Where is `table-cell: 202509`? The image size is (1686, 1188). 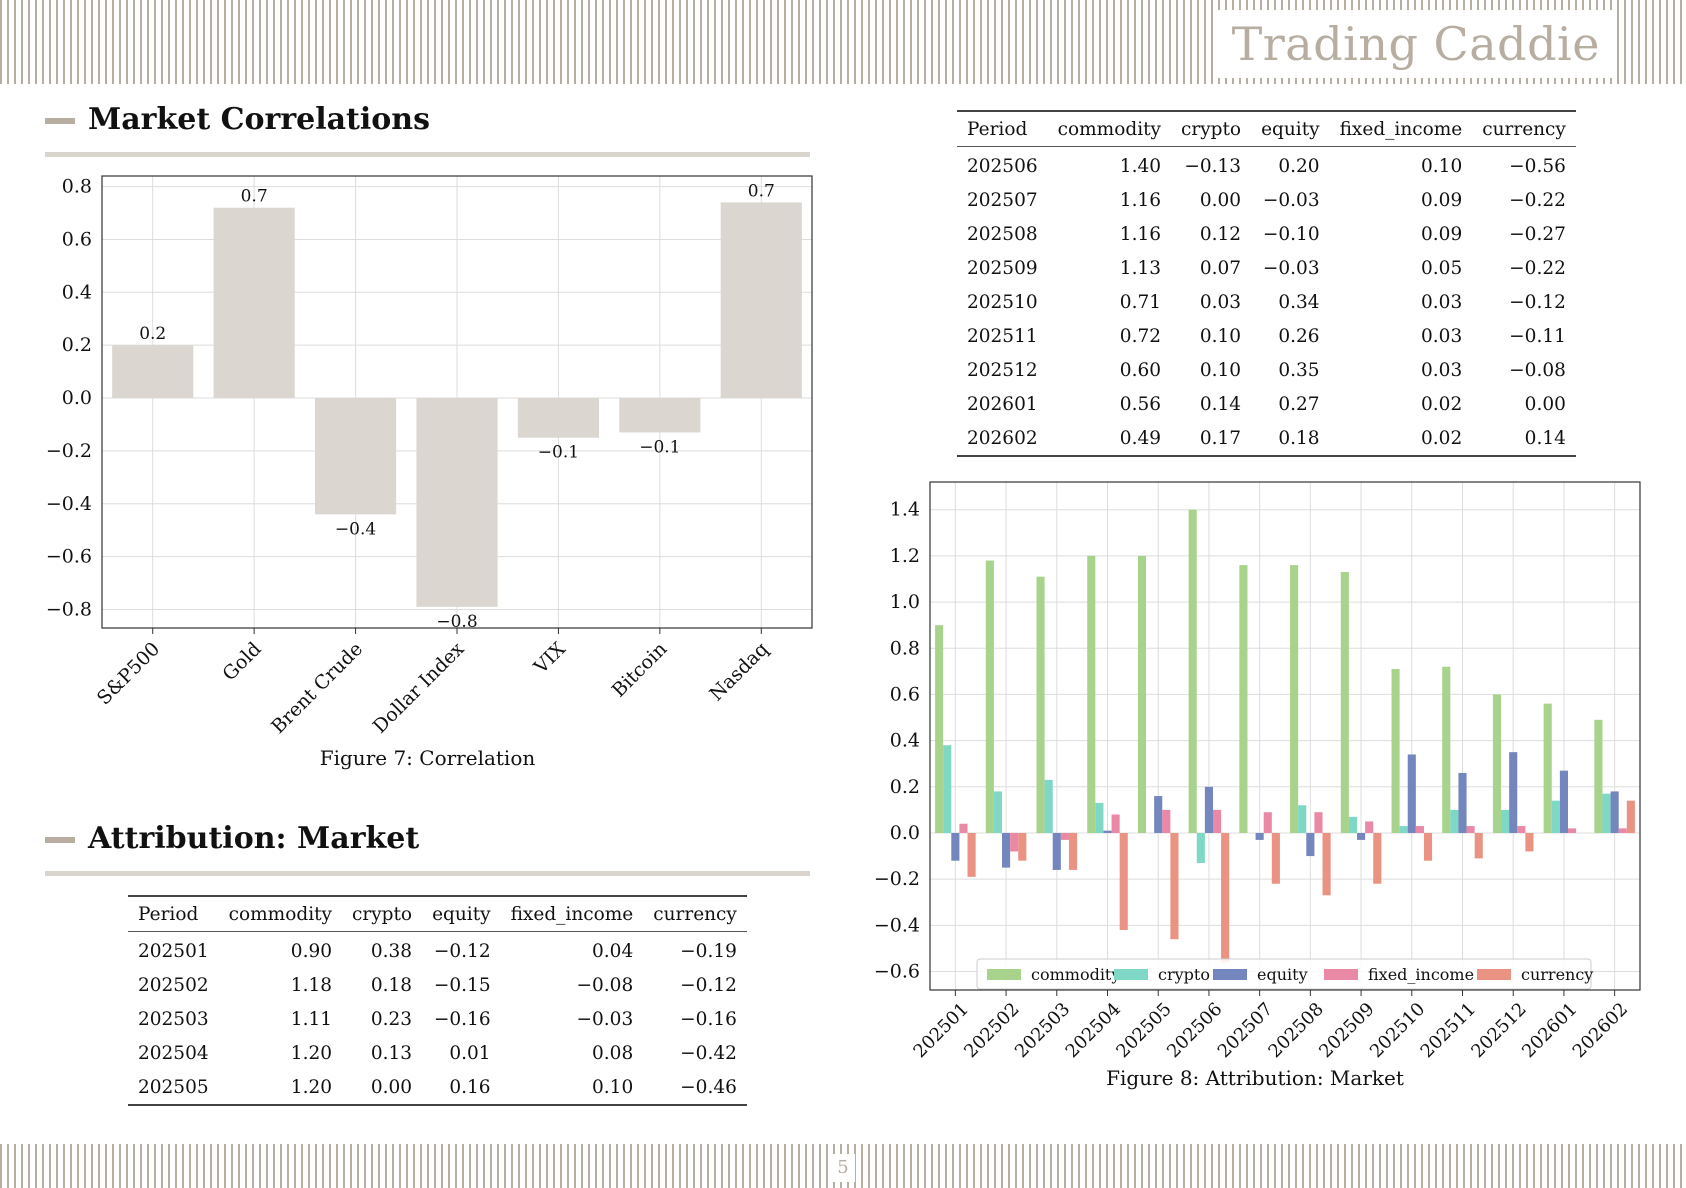 table-cell: 202509 is located at coordinates (1002, 268).